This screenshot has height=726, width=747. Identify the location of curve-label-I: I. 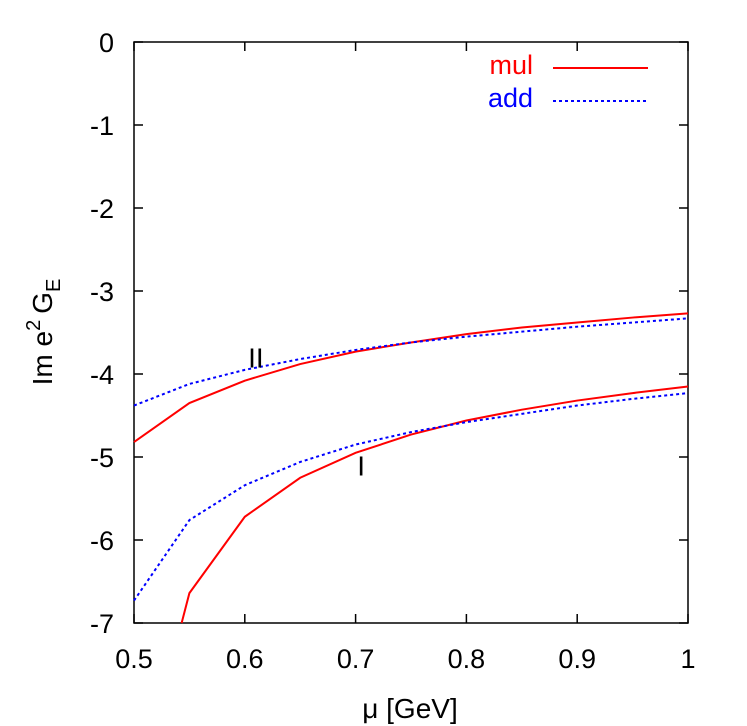
(361, 465).